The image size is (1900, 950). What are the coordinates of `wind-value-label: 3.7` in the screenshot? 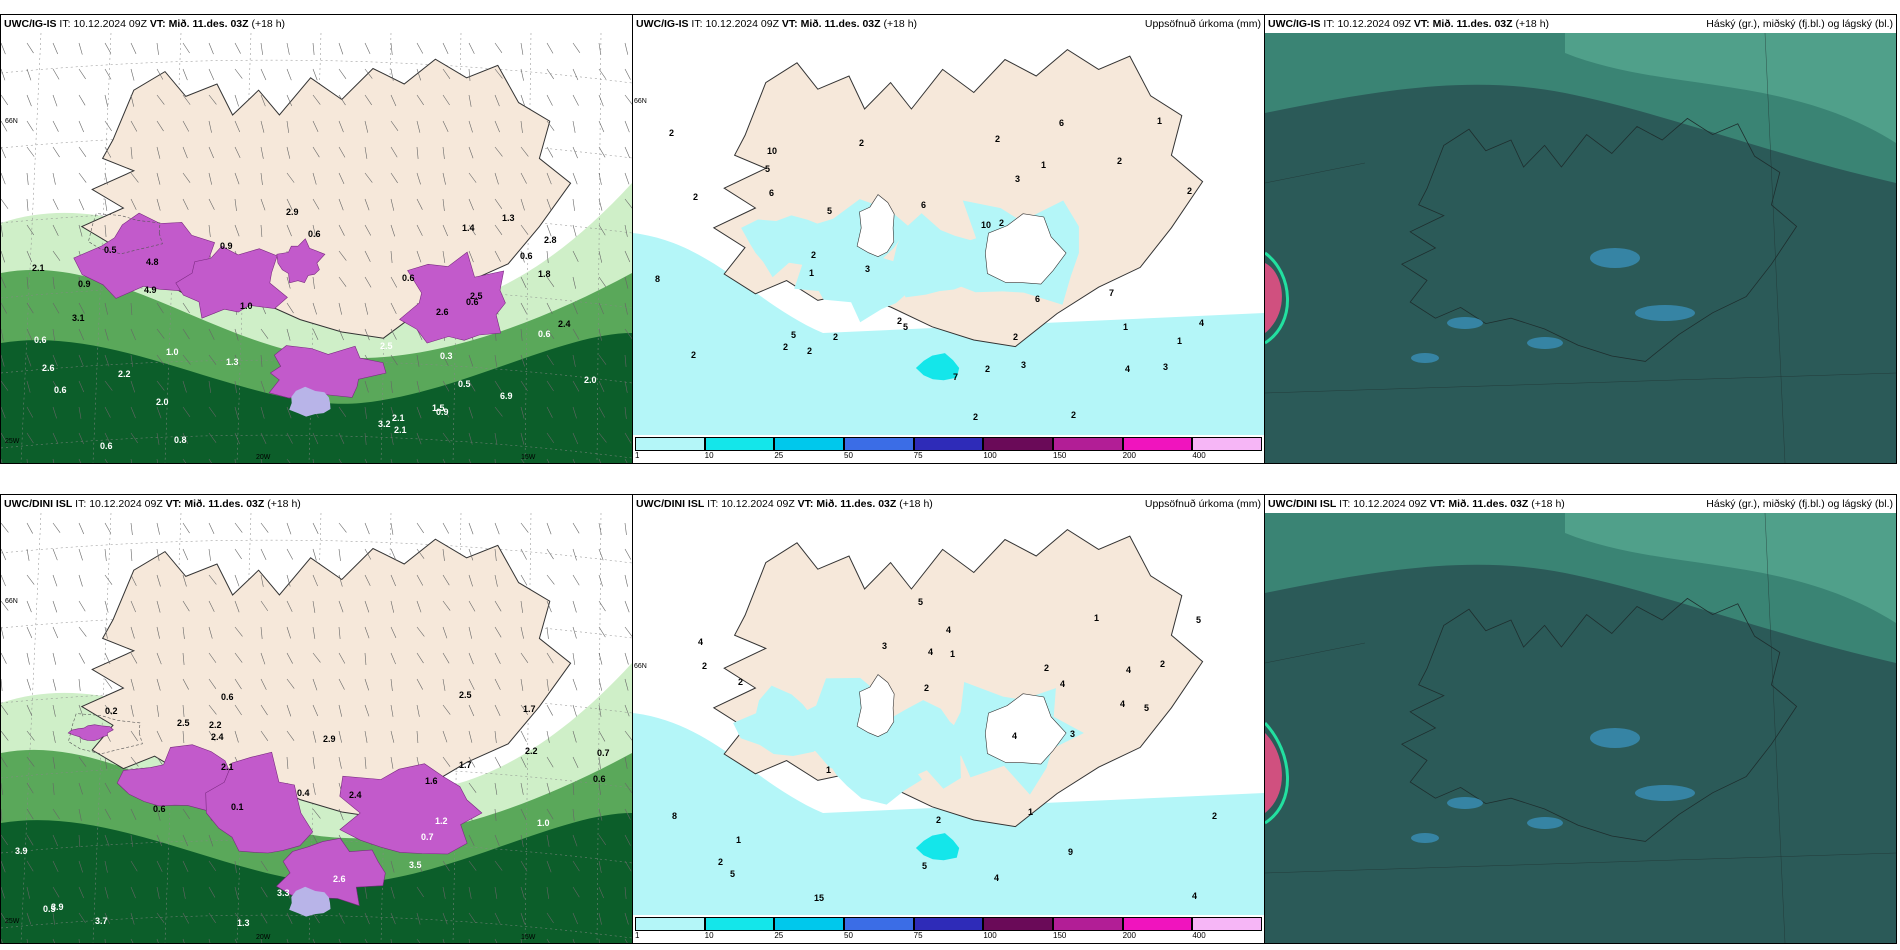 It's located at (101, 921).